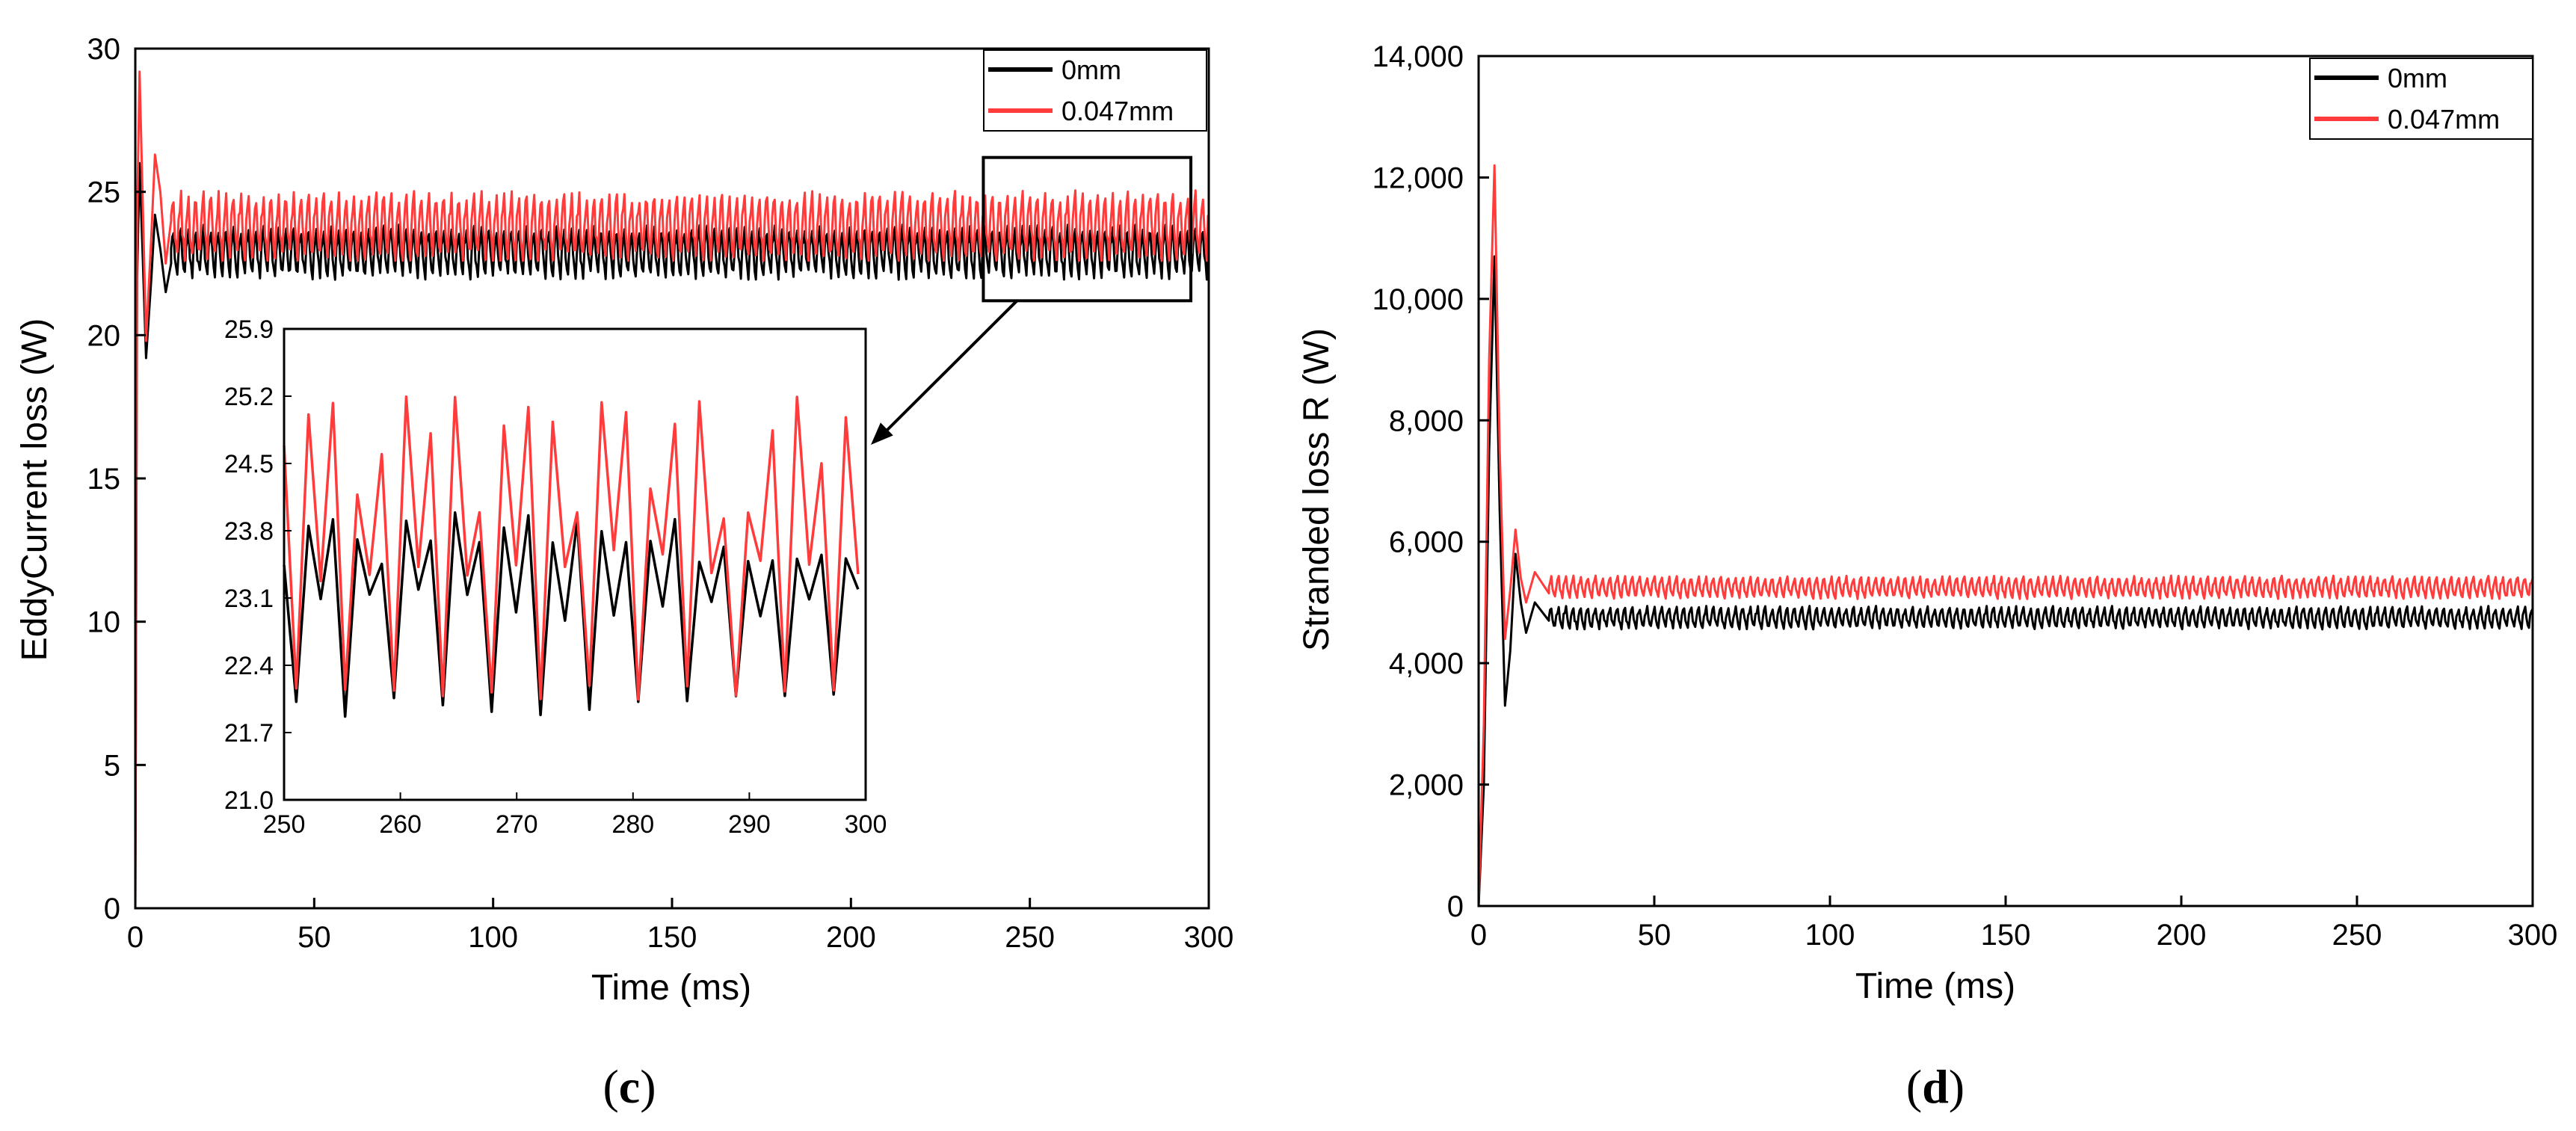 This screenshot has height=1131, width=2576. Describe the element at coordinates (1935, 1086) in the screenshot. I see `d-caption: (d)` at that location.